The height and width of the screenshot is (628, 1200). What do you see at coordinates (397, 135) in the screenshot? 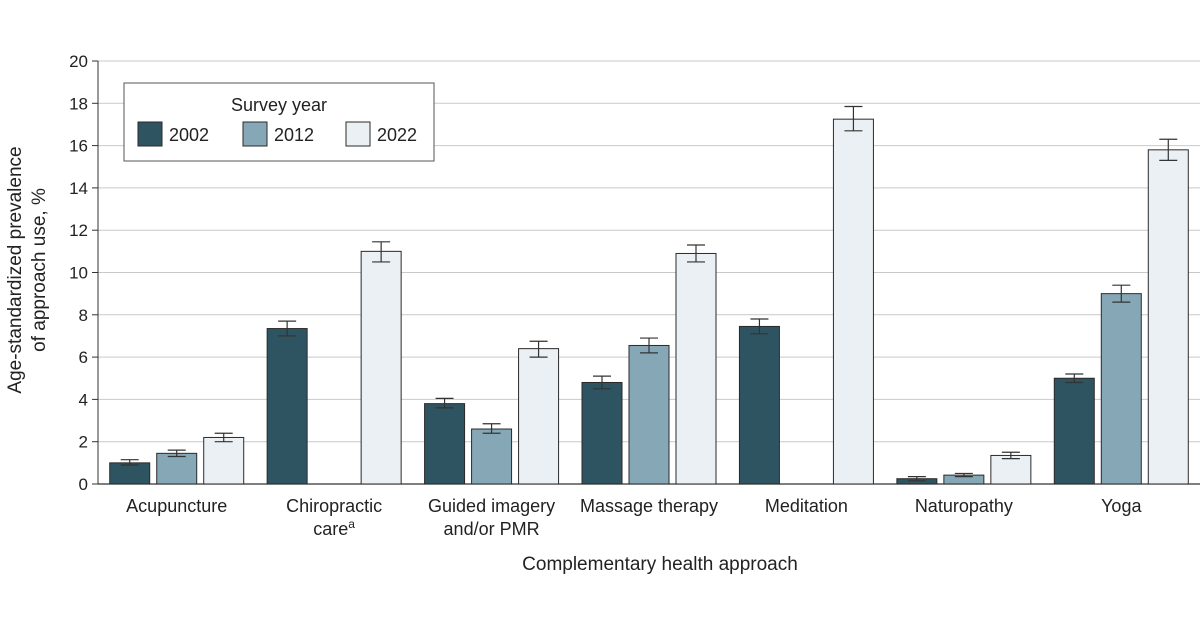
I see `legend-label-2022: 2022` at bounding box center [397, 135].